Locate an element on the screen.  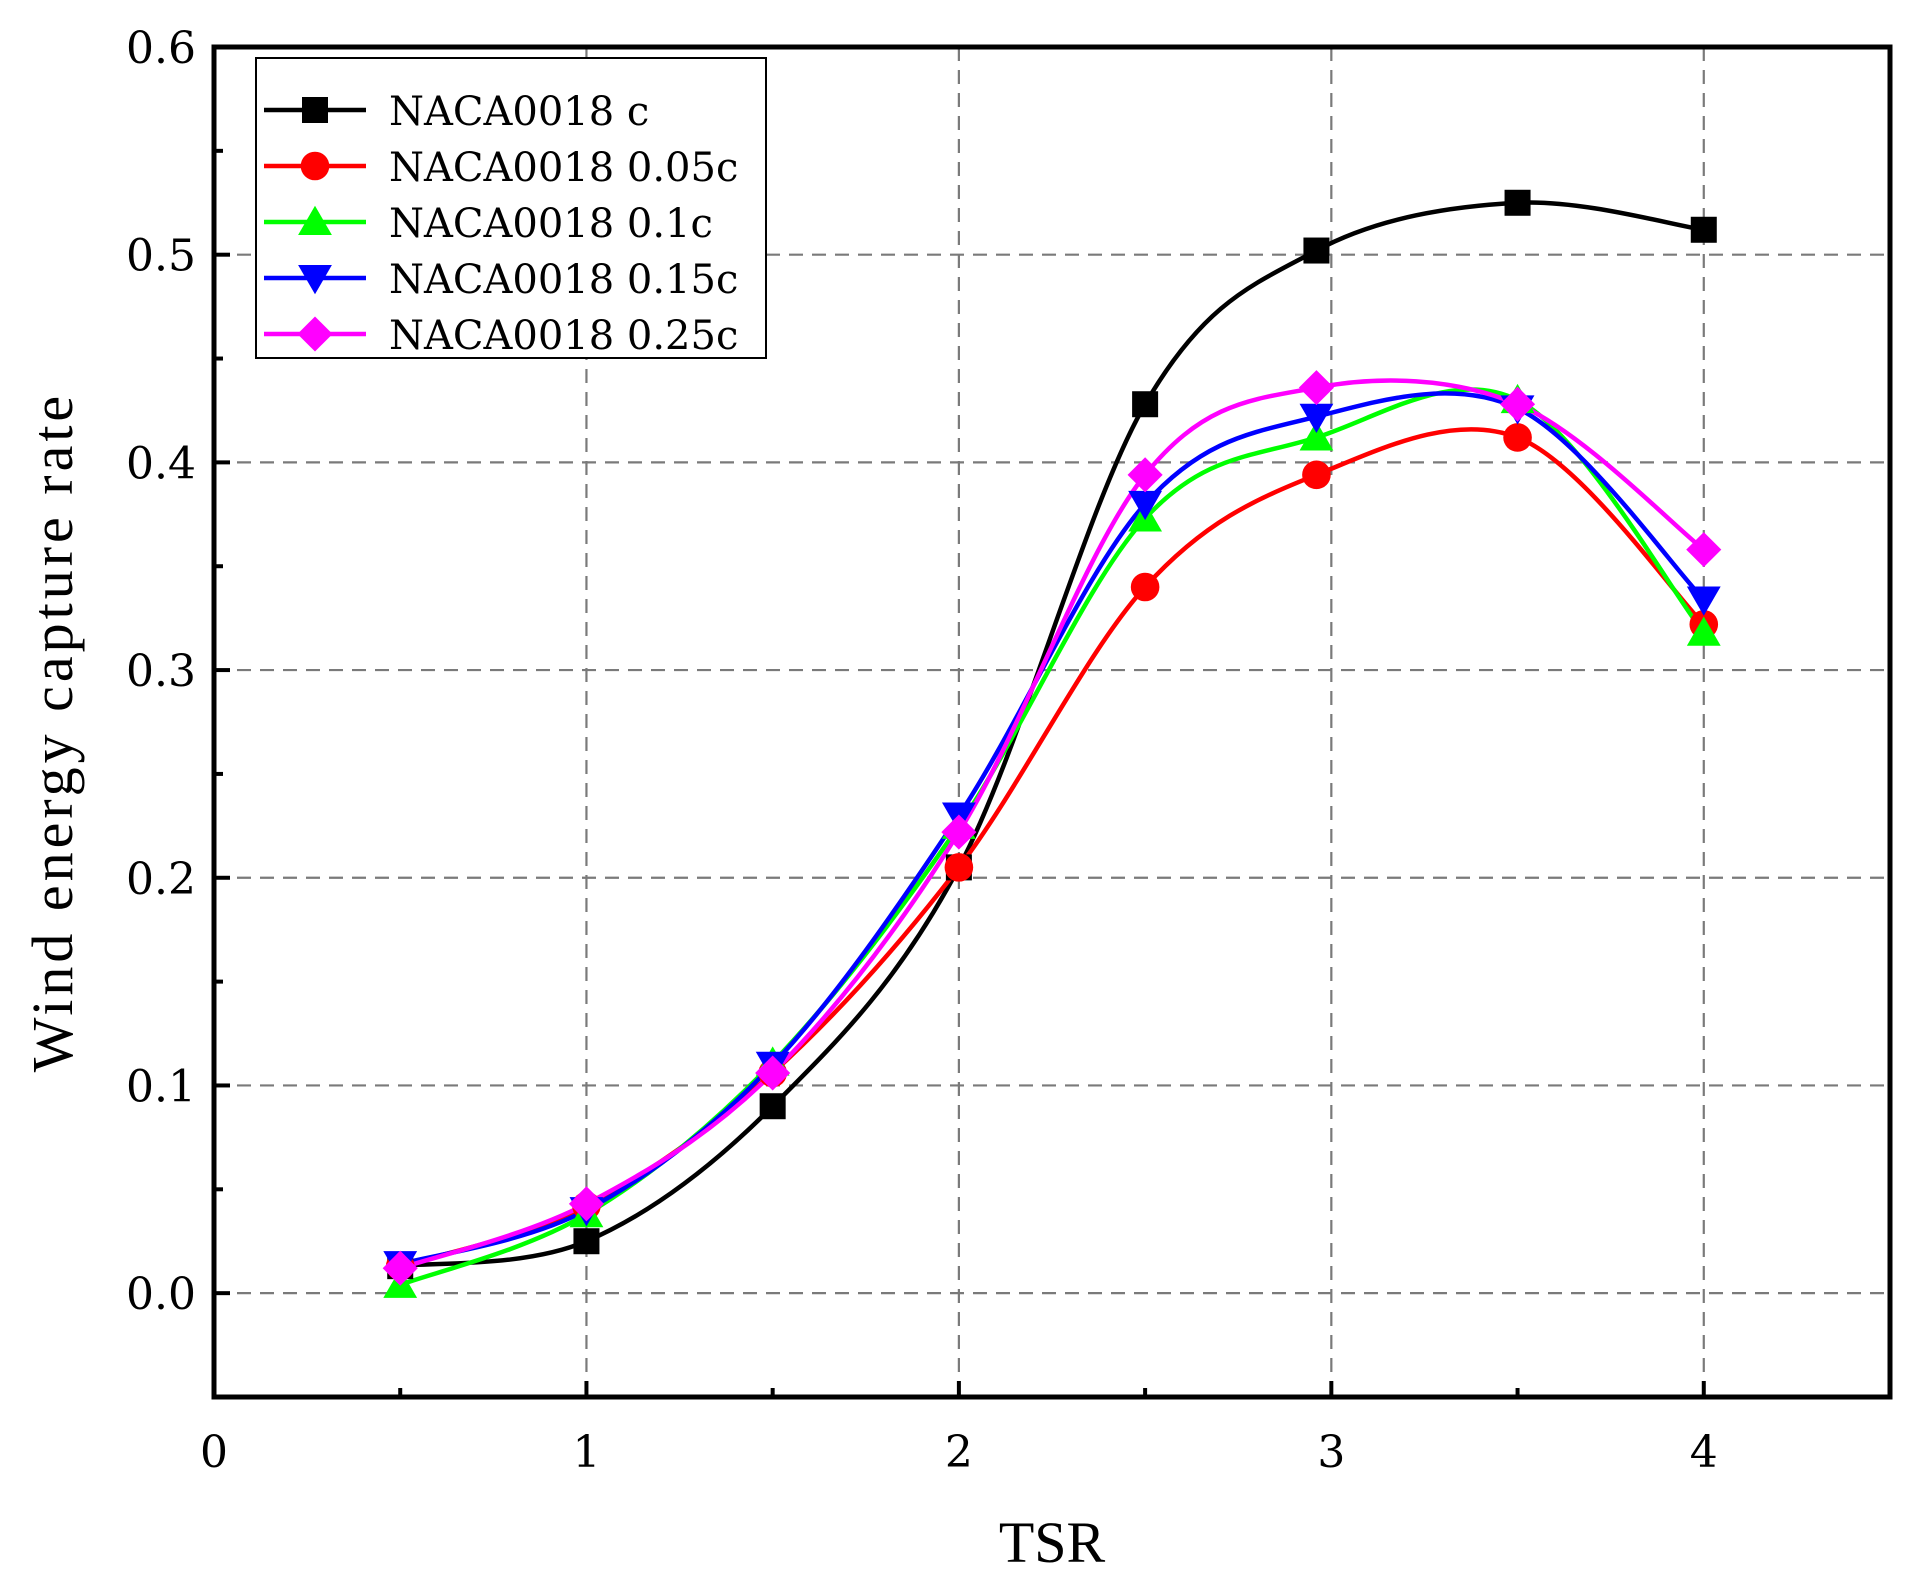
x-axis-title: TSR is located at coordinates (1052, 1542).